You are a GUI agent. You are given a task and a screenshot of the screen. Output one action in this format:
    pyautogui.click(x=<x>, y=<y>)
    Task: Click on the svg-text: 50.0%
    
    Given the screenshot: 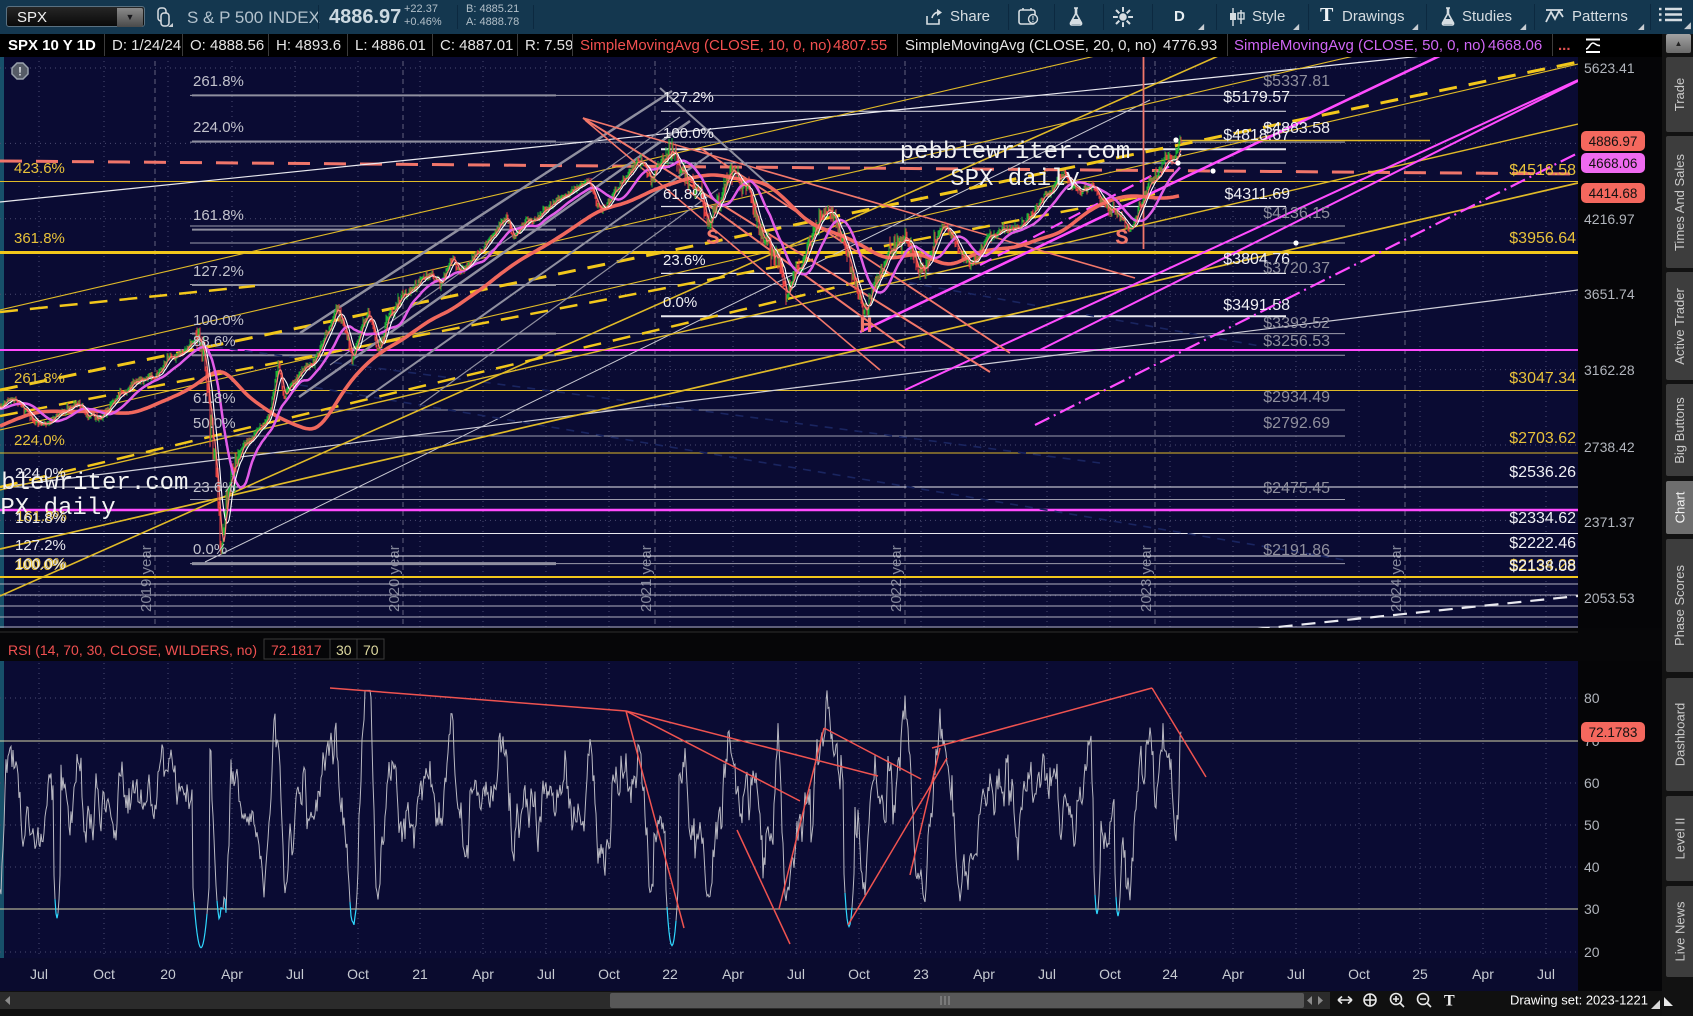 What is the action you would take?
    pyautogui.click(x=214, y=423)
    